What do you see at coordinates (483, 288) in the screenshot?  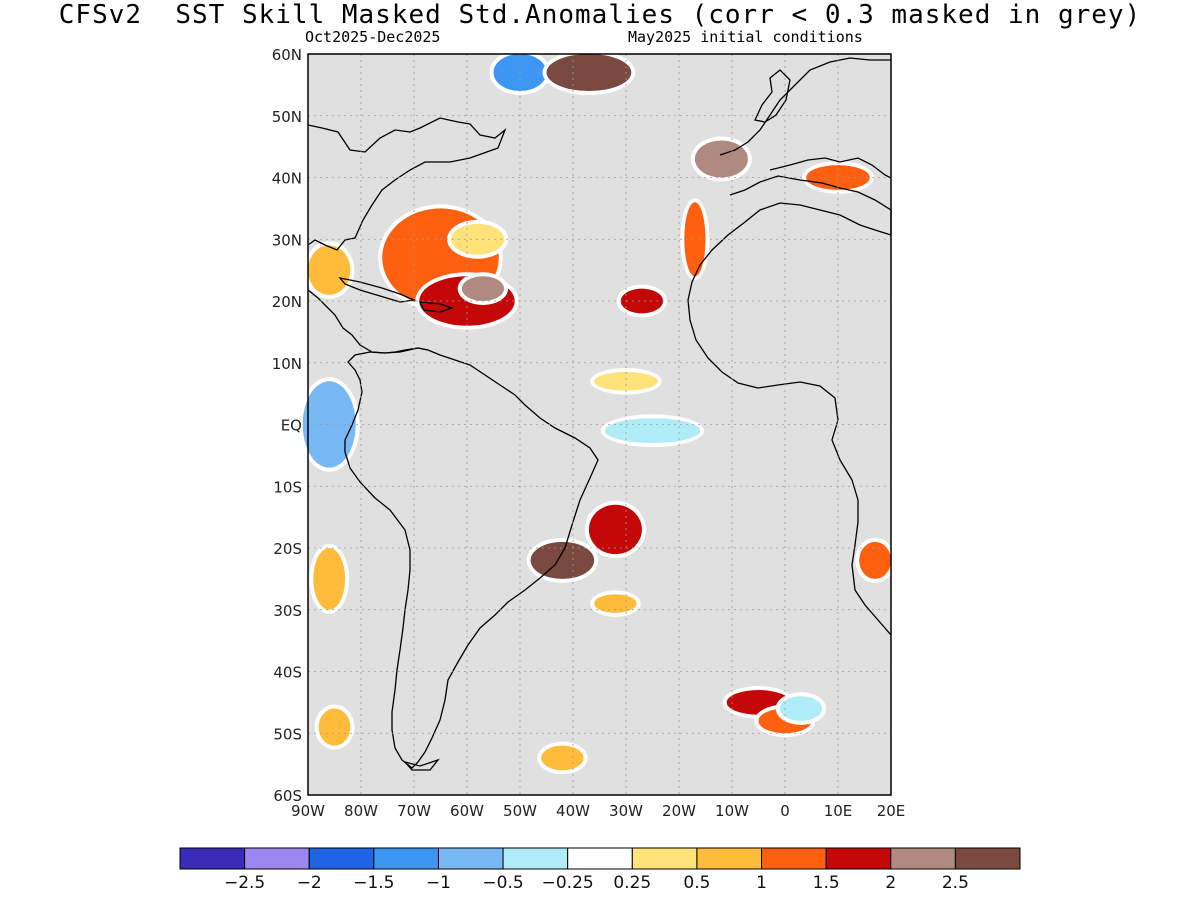 I see `anomaly-caribbean-strong` at bounding box center [483, 288].